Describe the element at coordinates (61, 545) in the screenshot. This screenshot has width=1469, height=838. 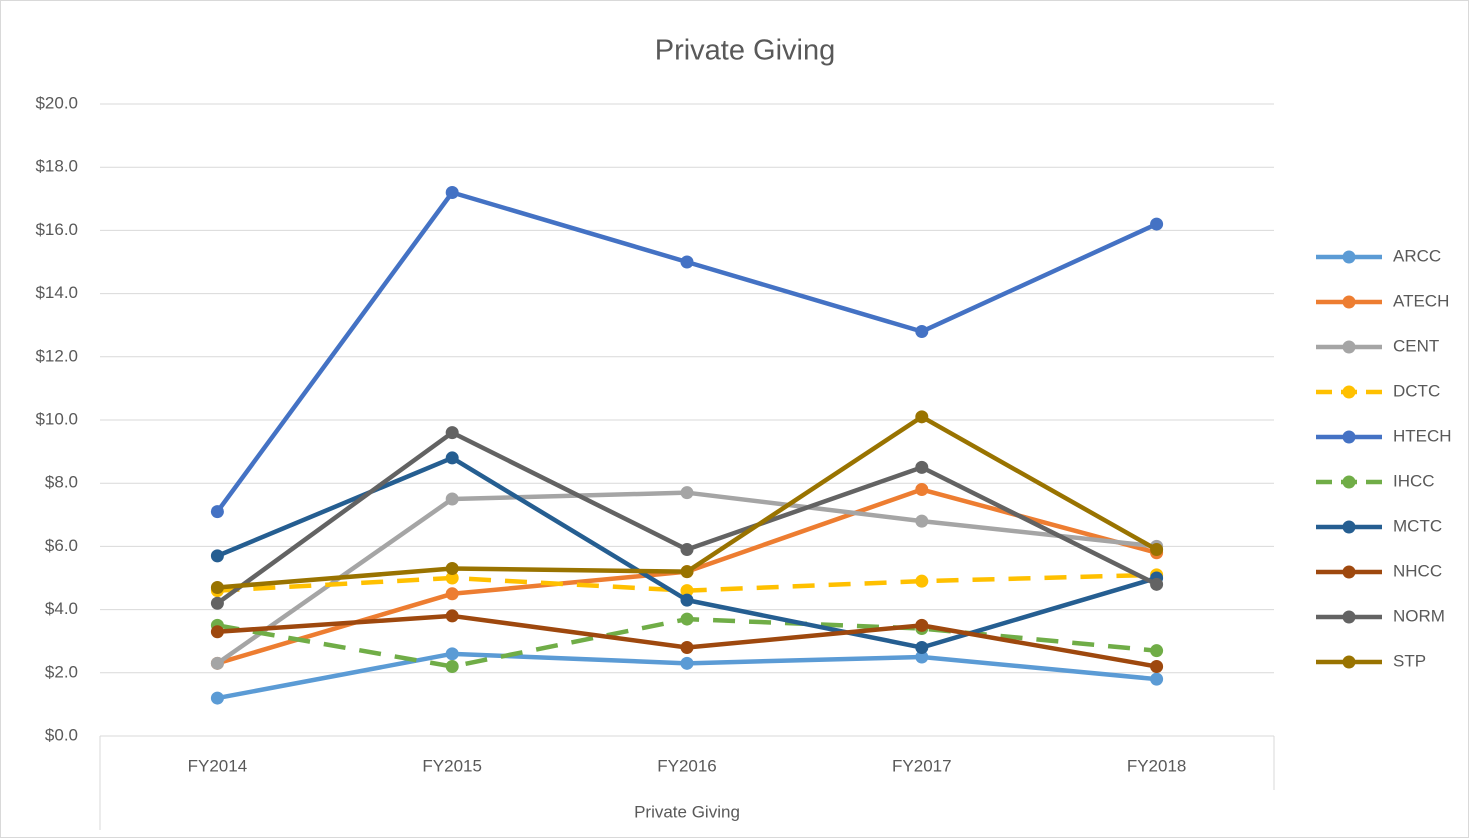
I see `y-tick-label: $6.0` at that location.